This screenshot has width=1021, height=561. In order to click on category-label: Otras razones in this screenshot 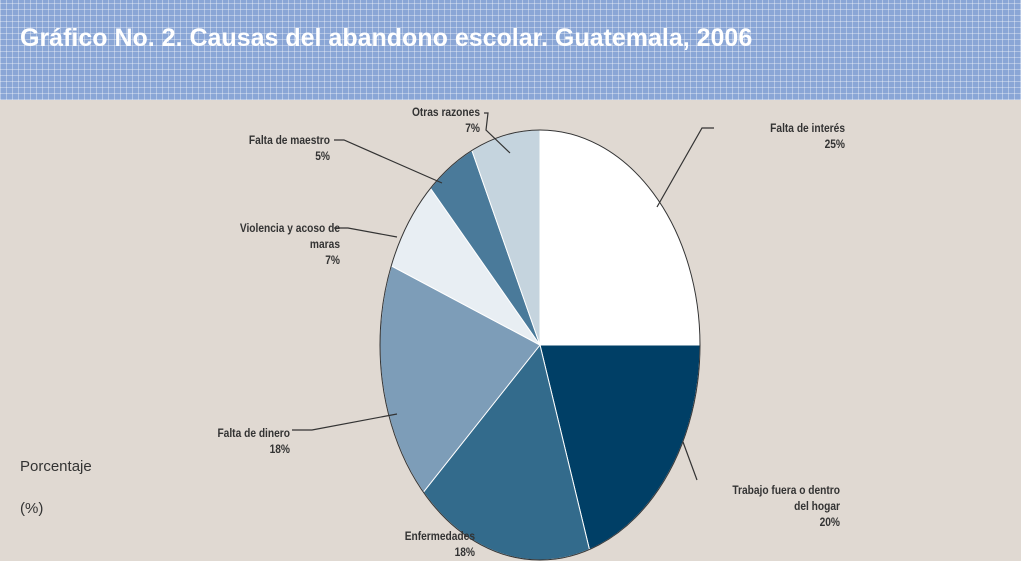, I will do `click(445, 112)`.